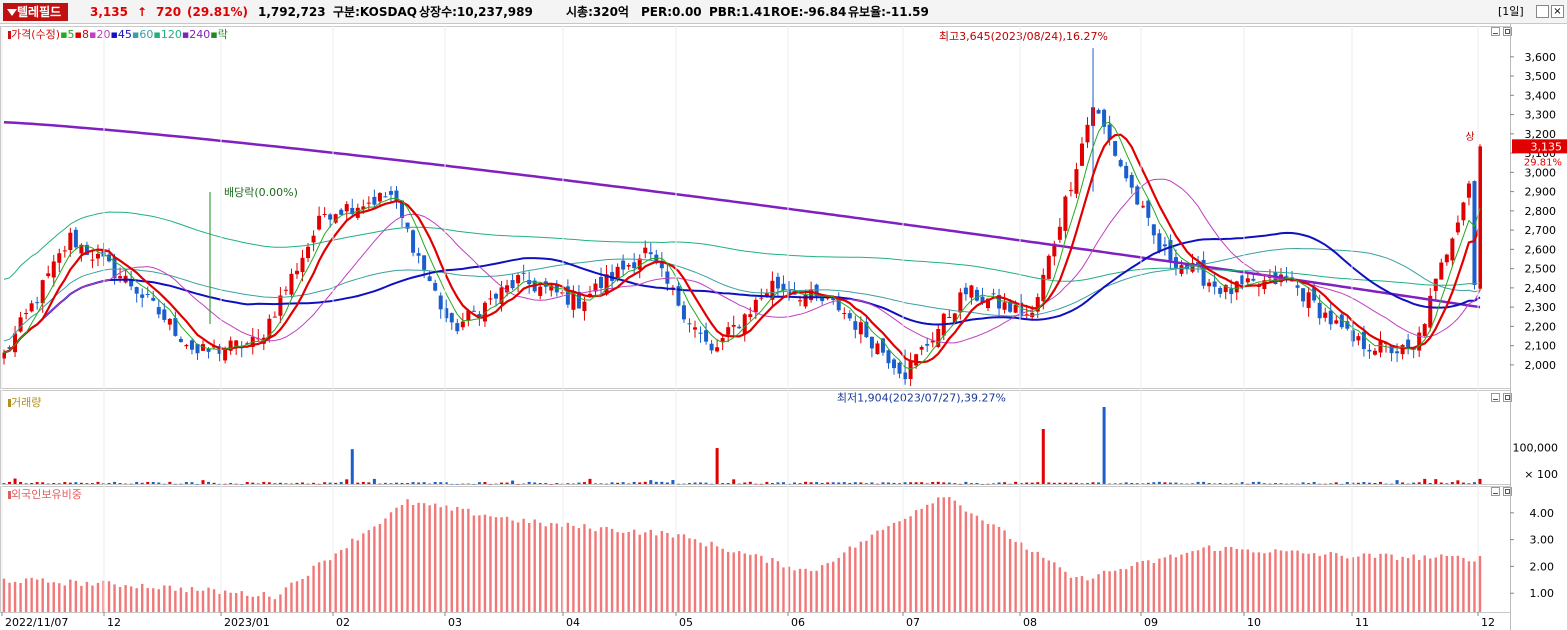 The height and width of the screenshot is (630, 1567). I want to click on dropdown-triangle-icon, so click(12, 12).